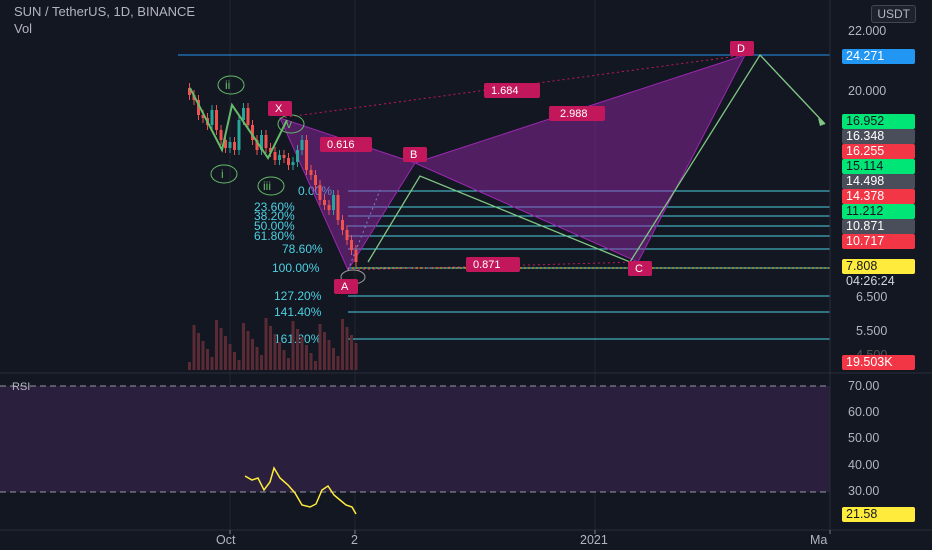  I want to click on candles, so click(273, 175).